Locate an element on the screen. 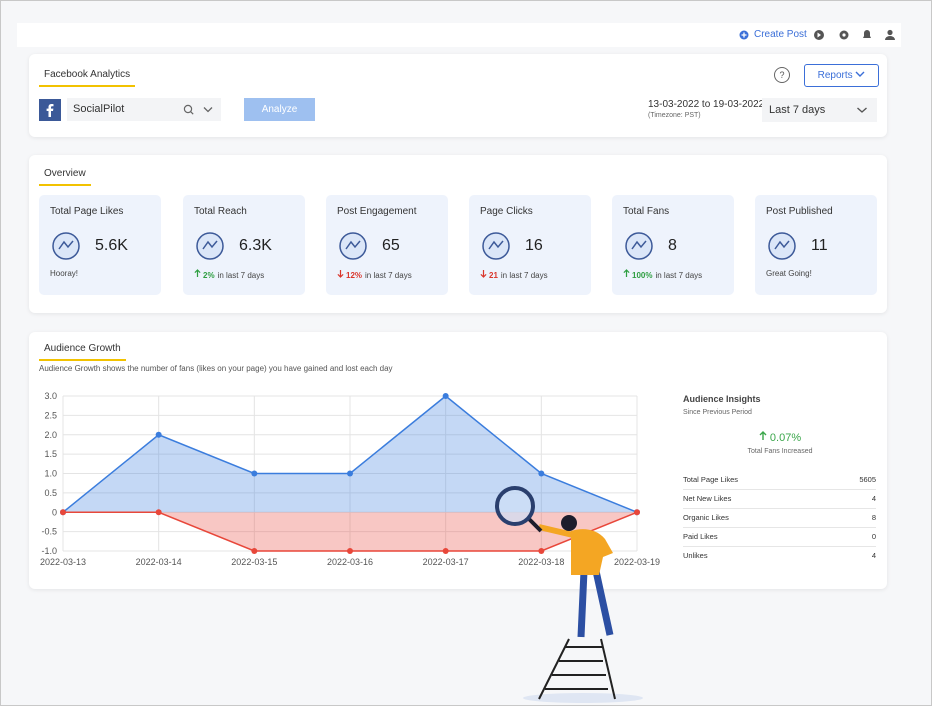  y-tick-label: 0 is located at coordinates (54, 512).